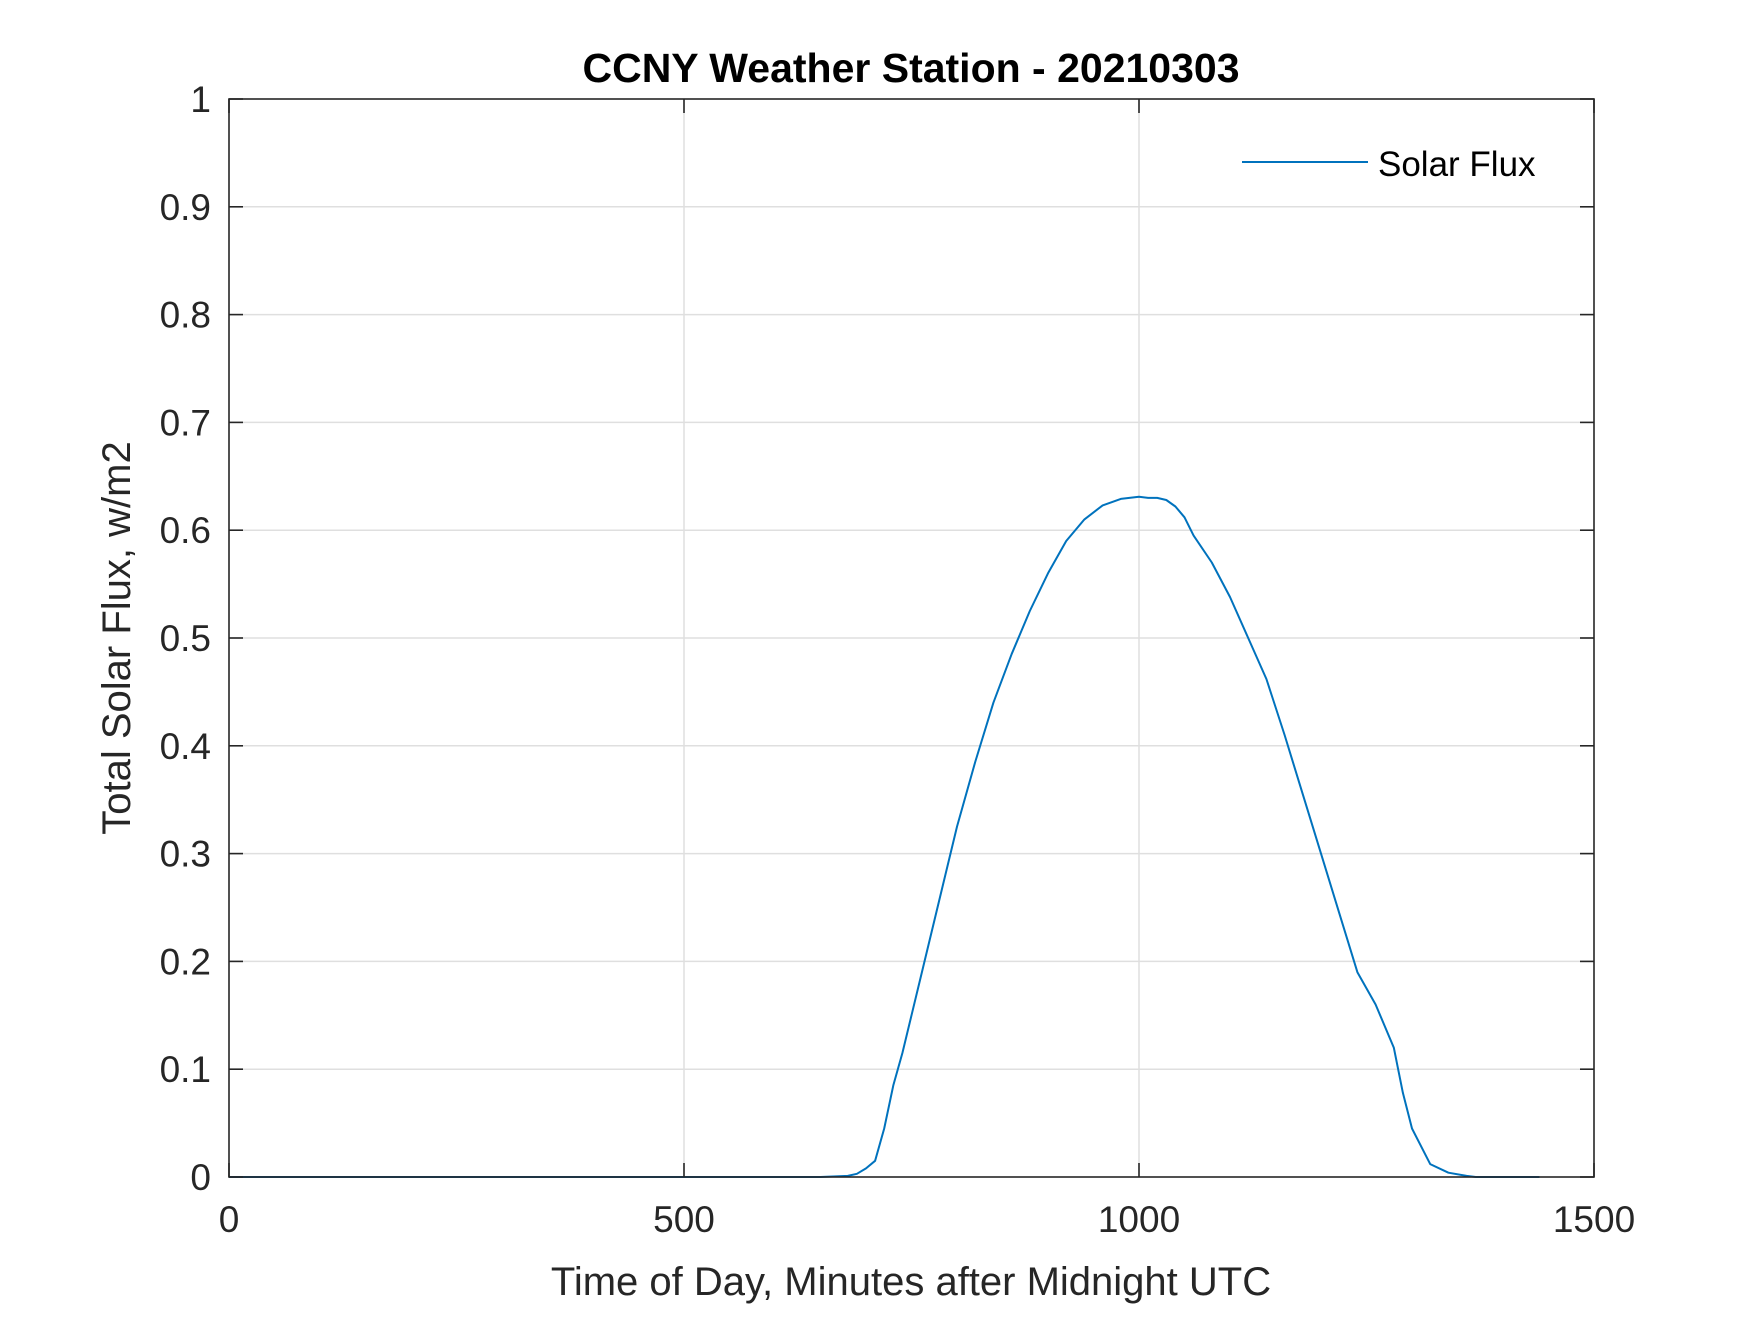 This screenshot has width=1750, height=1318. What do you see at coordinates (117, 637) in the screenshot?
I see `y-axis-label: Total Solar Flux, w/m2` at bounding box center [117, 637].